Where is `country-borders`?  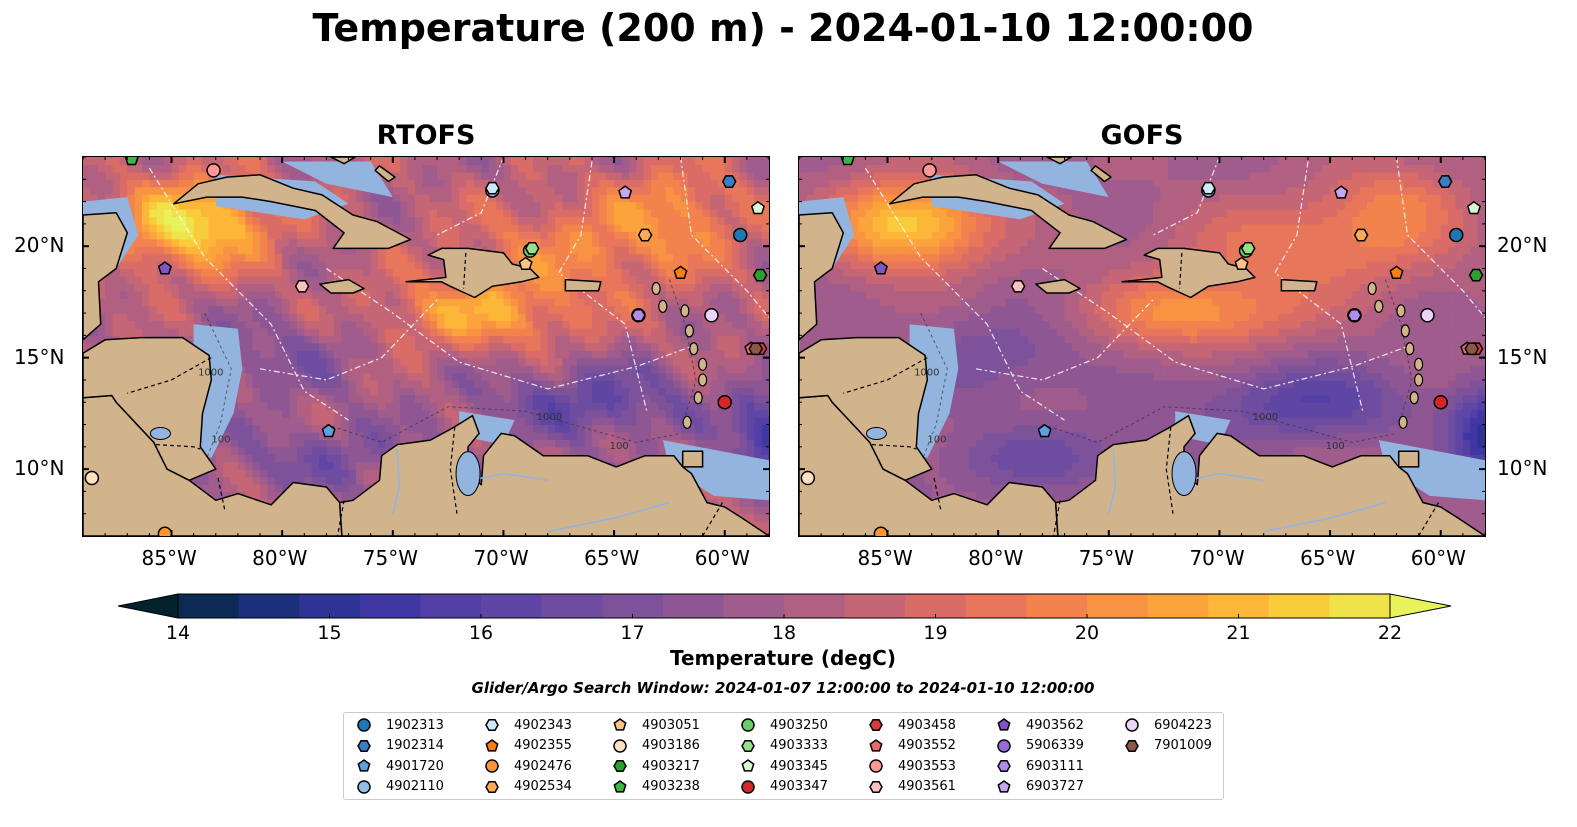 country-borders is located at coordinates (425, 394).